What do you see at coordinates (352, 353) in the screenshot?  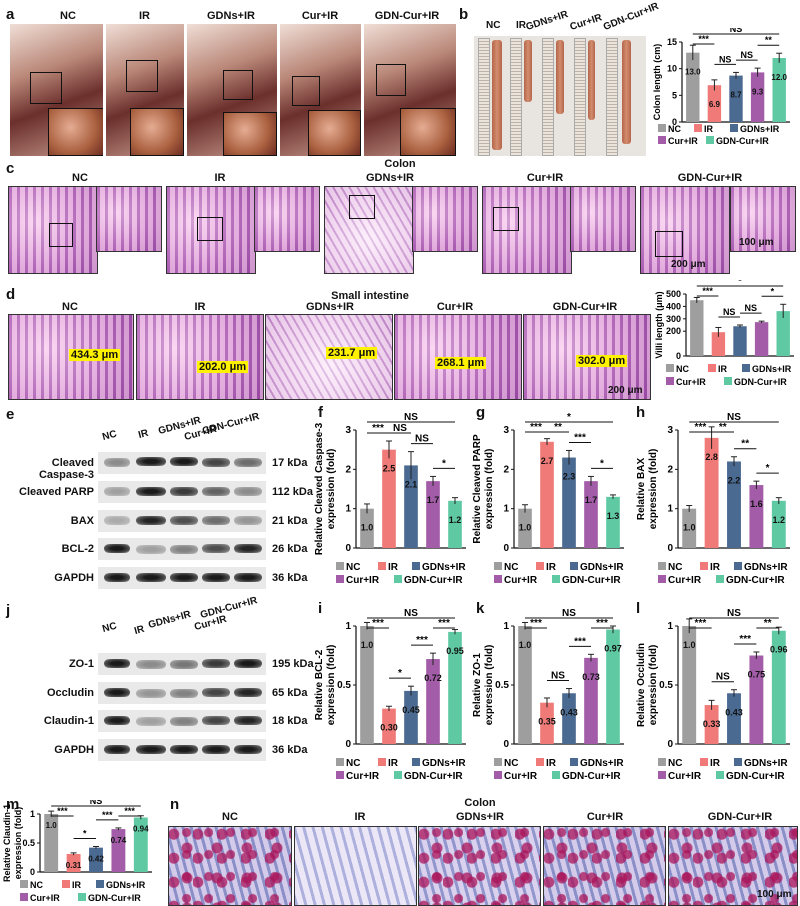 I see `villi-measure-gdns: 231.7 μm` at bounding box center [352, 353].